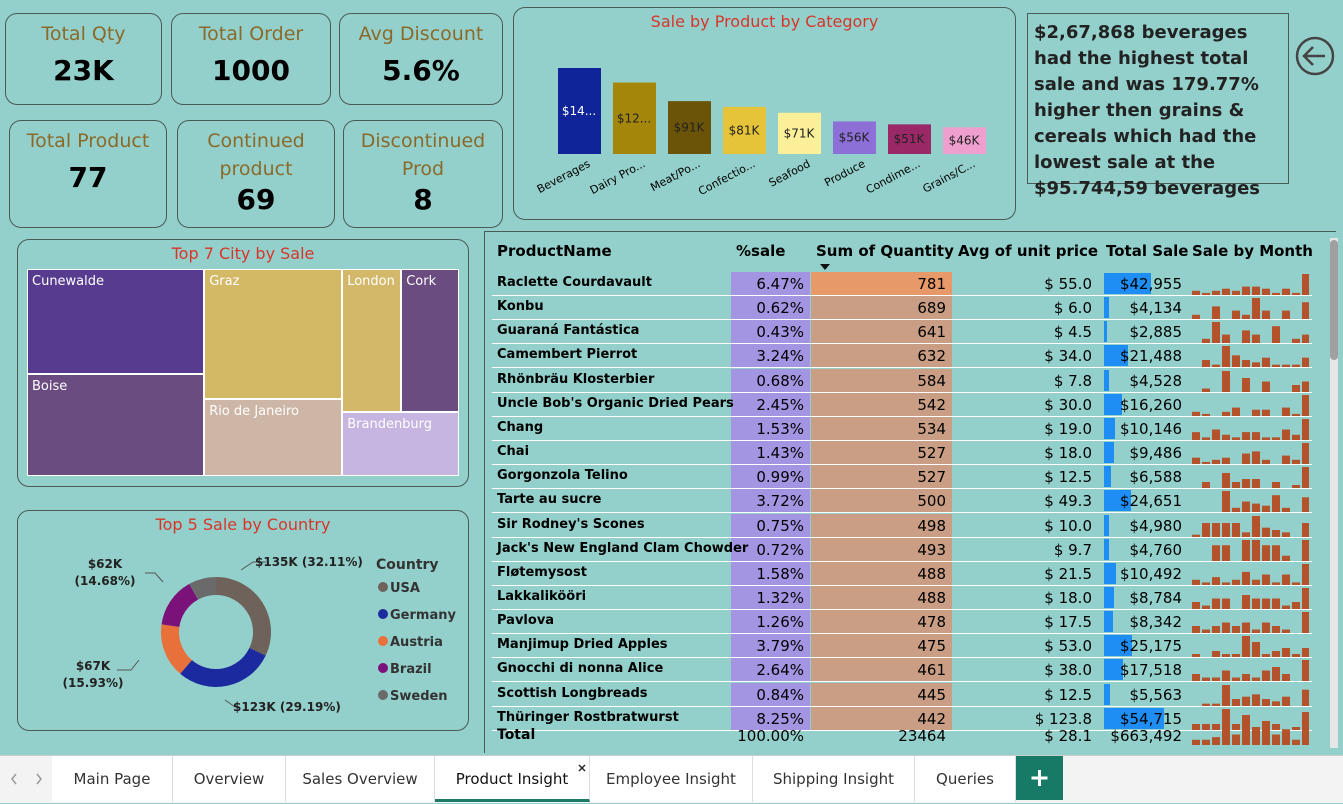  I want to click on quantity: 534, so click(931, 428).